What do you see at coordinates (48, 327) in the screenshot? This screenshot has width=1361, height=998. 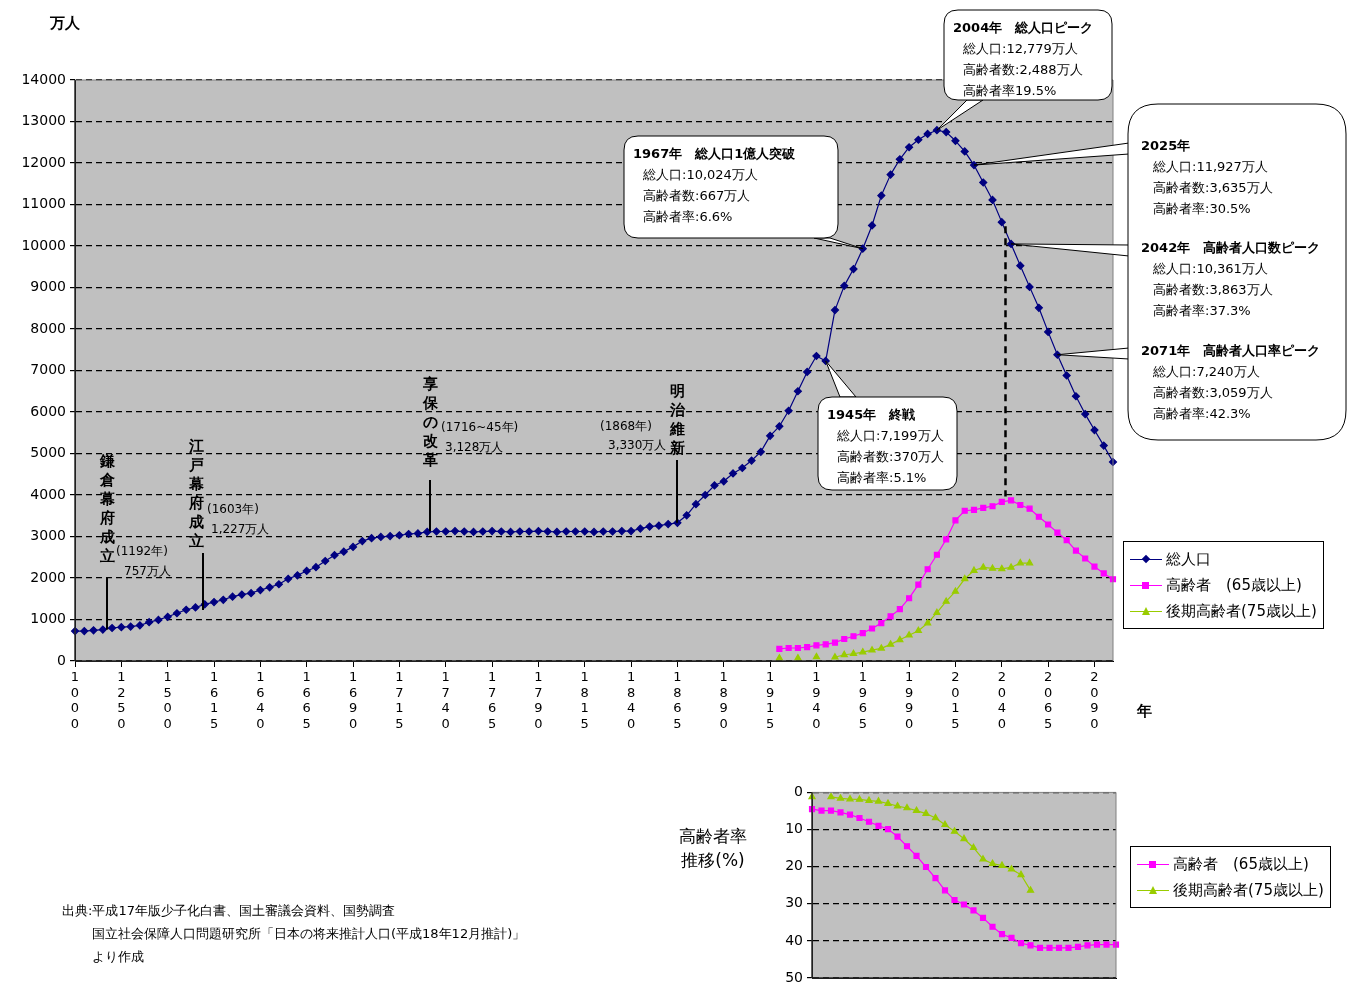 I see `y-tick-label: 8000` at bounding box center [48, 327].